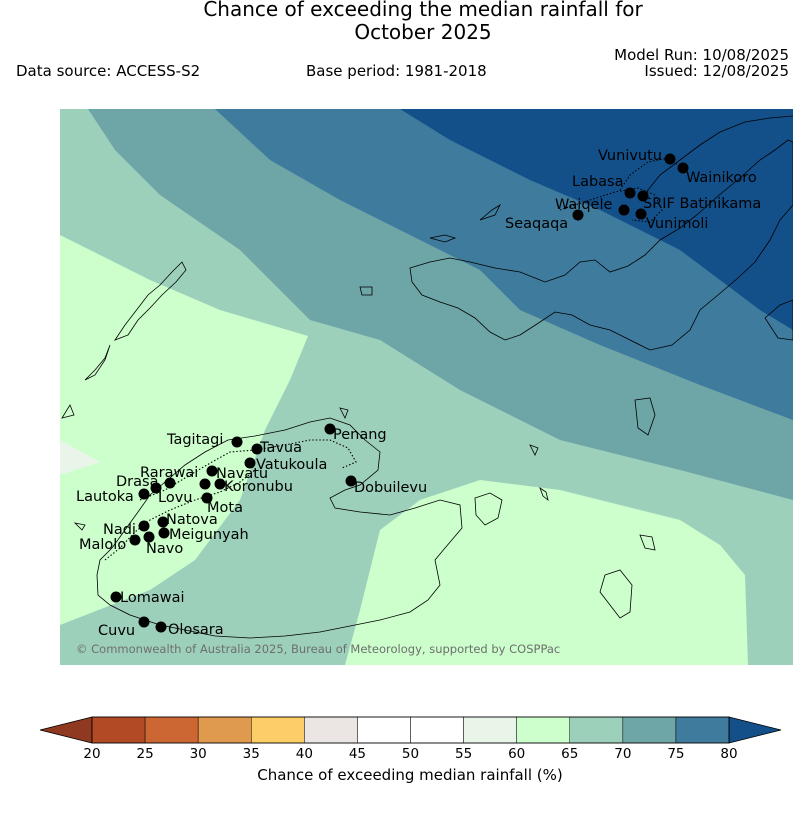 This screenshot has width=804, height=816. What do you see at coordinates (410, 775) in the screenshot?
I see `colorbar-title: Chance of exceeding median rainfall (%)` at bounding box center [410, 775].